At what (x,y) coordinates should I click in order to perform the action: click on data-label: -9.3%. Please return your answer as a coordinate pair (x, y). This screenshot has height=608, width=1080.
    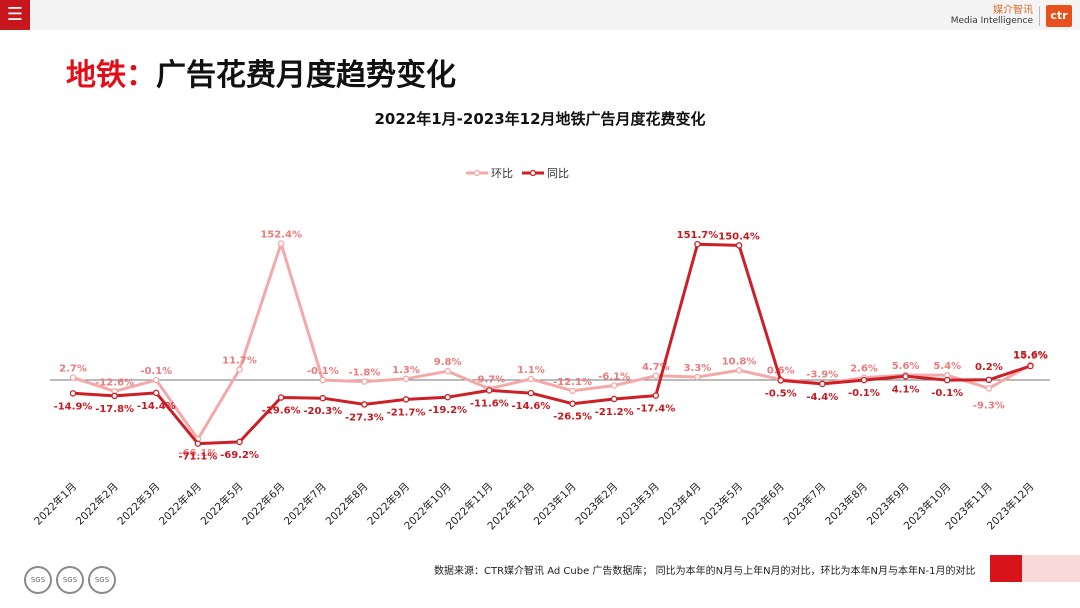
    Looking at the image, I should click on (989, 405).